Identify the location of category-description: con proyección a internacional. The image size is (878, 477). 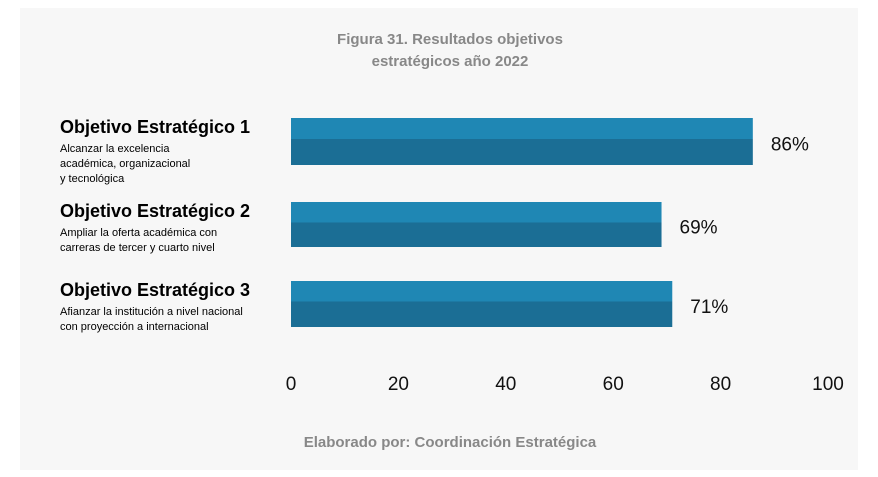
(134, 327).